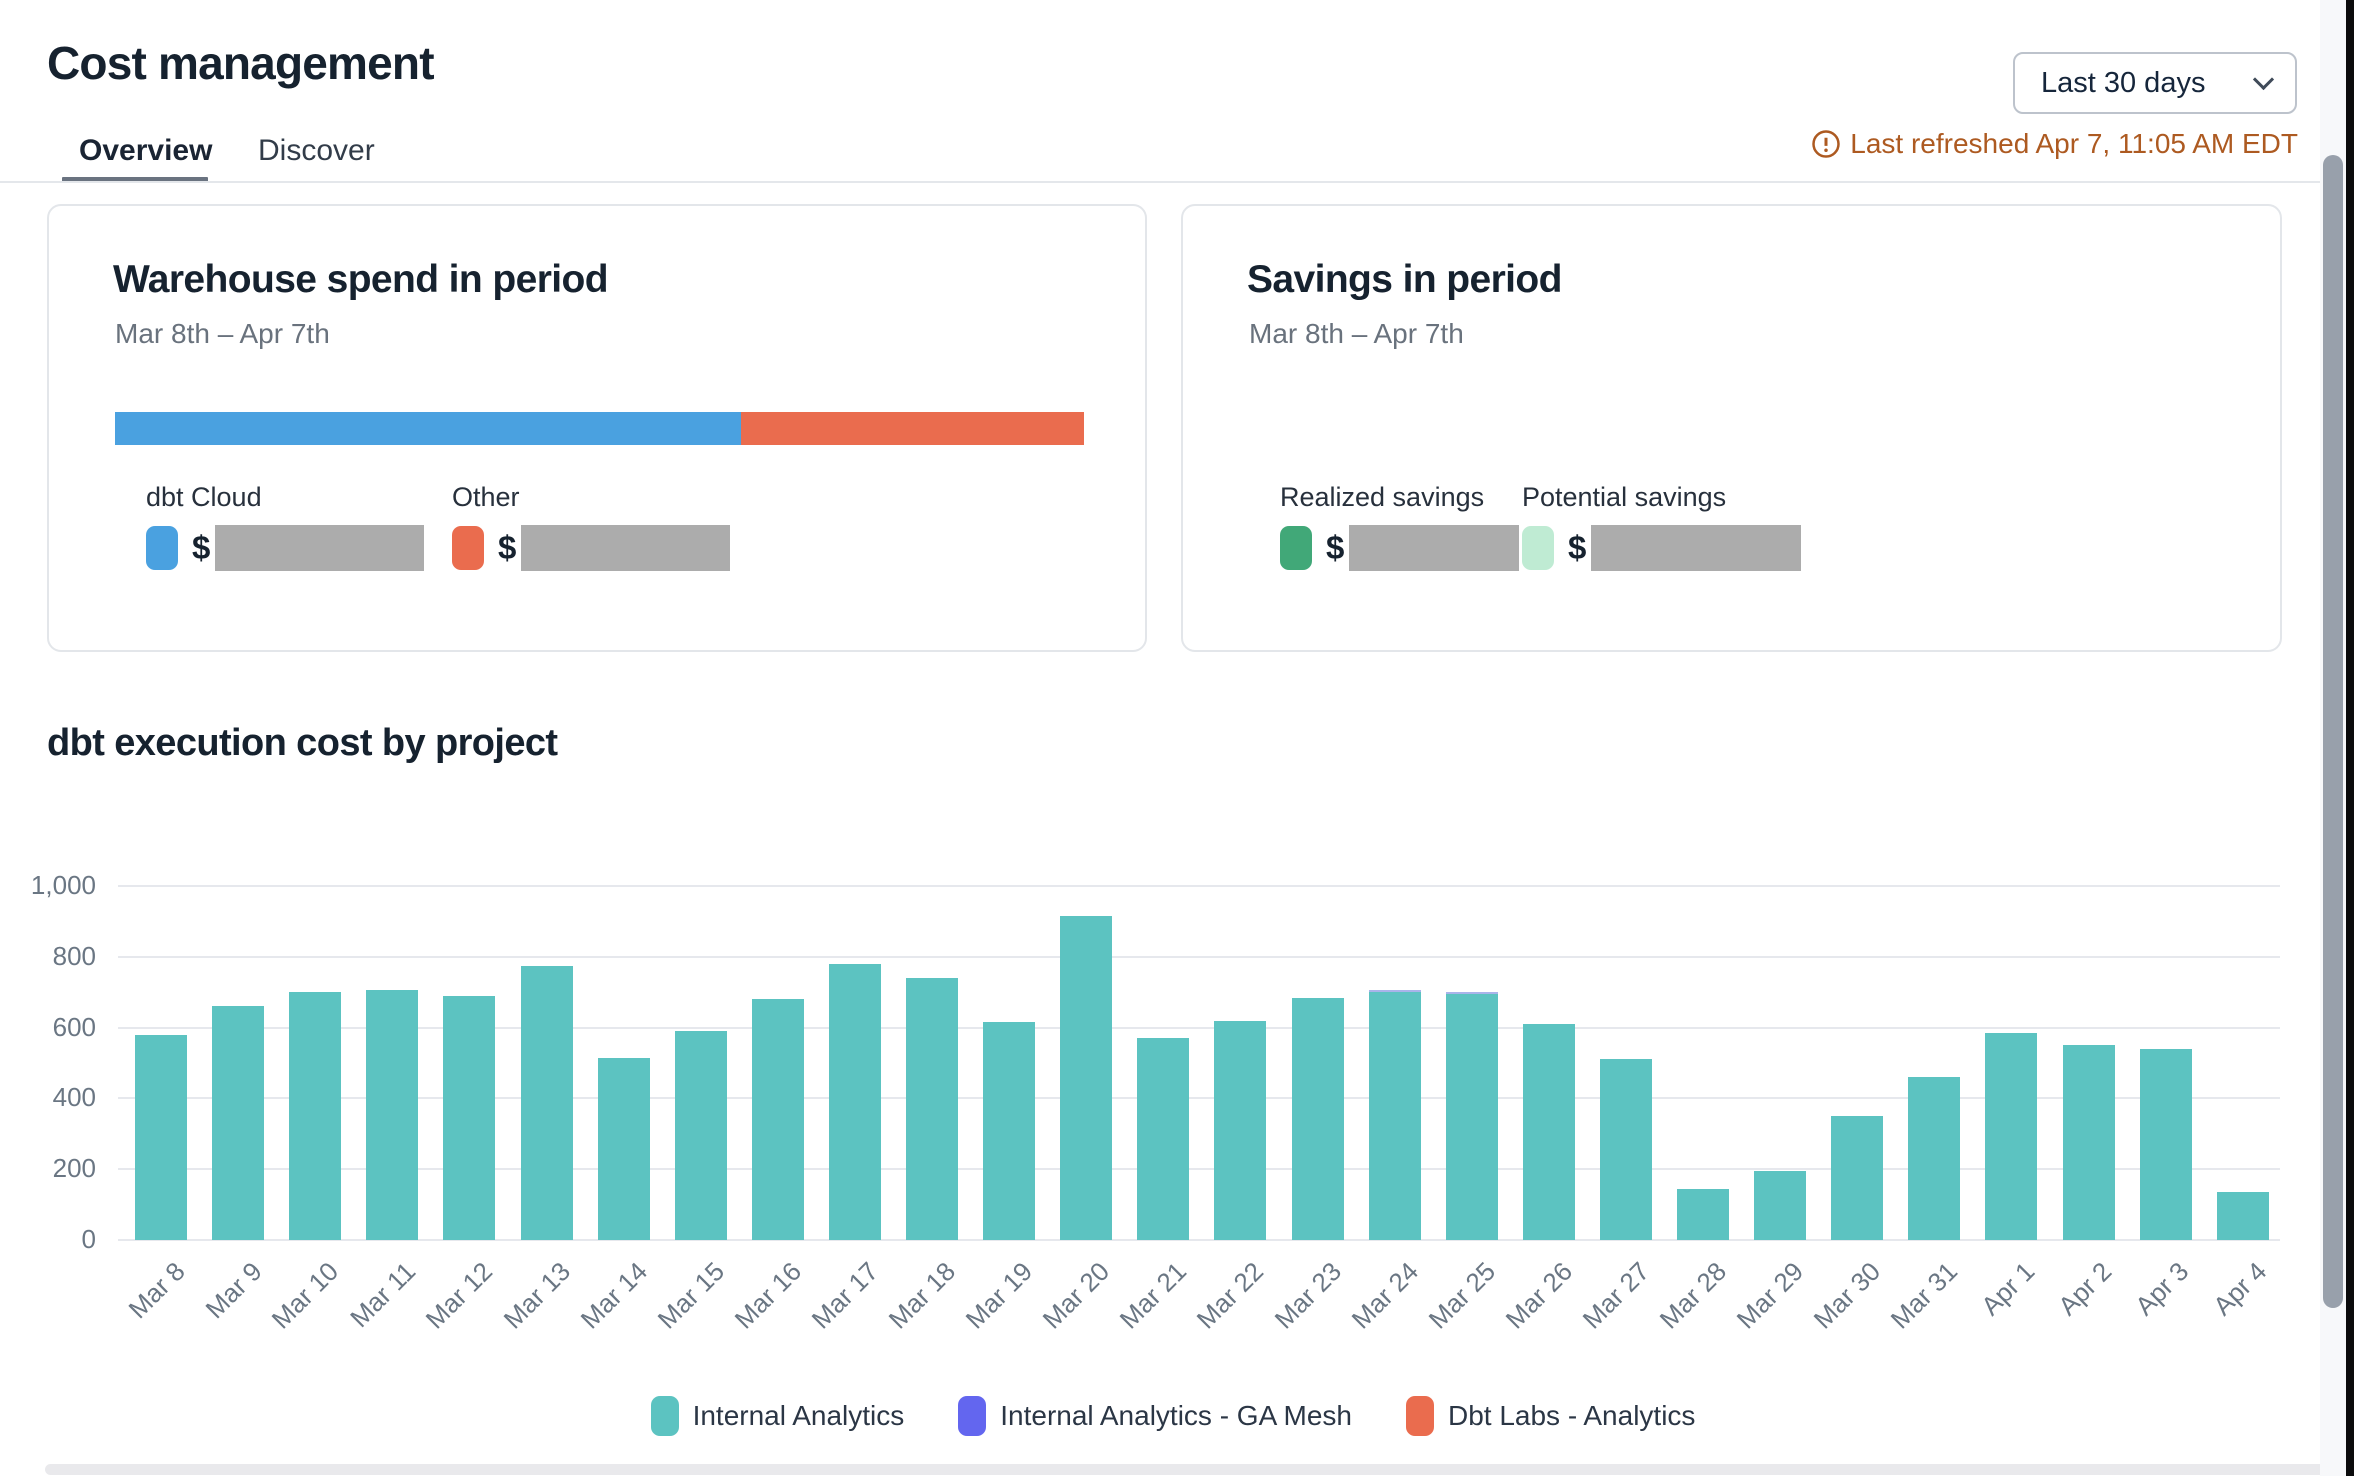 The width and height of the screenshot is (2354, 1476). What do you see at coordinates (1693, 1295) in the screenshot?
I see `x-axis-tick-label: Mar 28` at bounding box center [1693, 1295].